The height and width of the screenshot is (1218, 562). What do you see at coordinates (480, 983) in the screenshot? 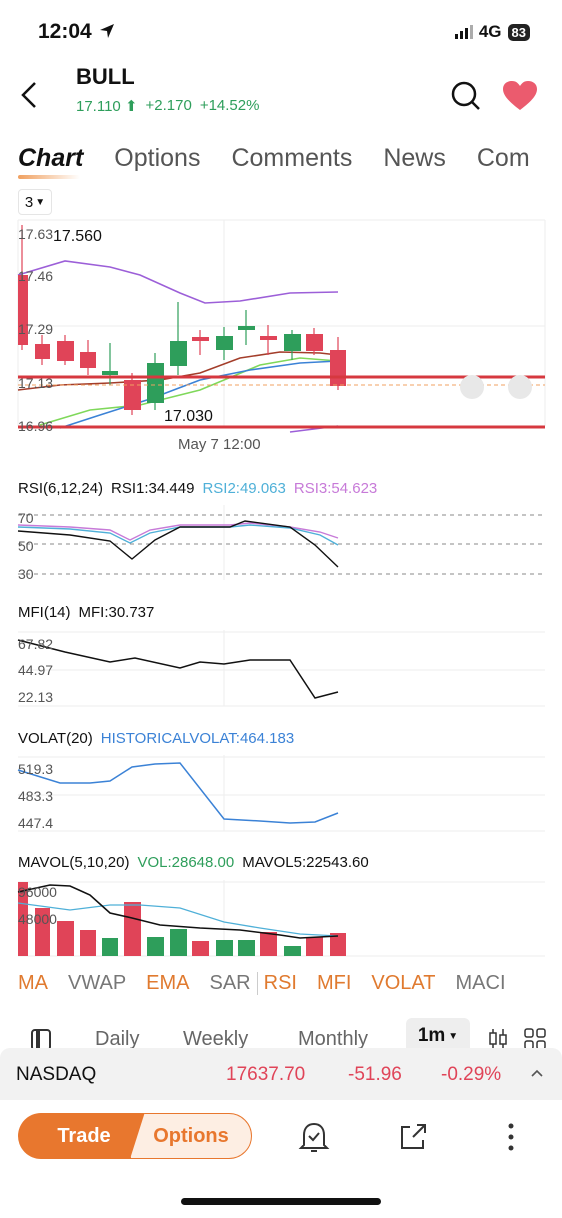
I see `indicator-macd: MACI` at bounding box center [480, 983].